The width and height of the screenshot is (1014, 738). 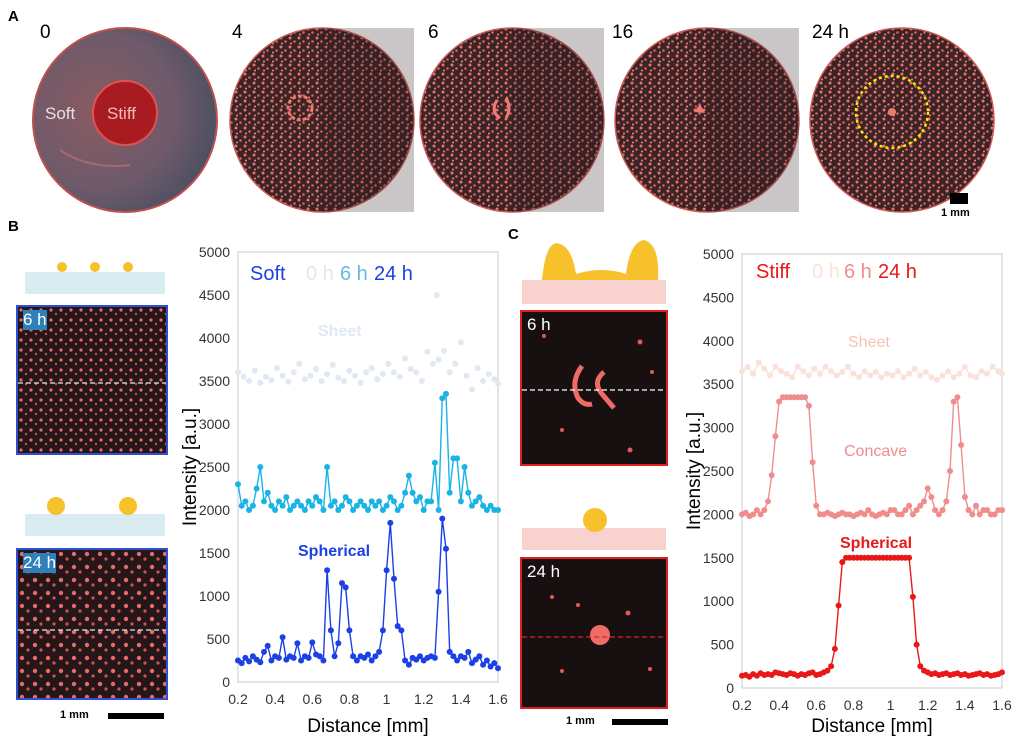 I want to click on chart-b-ylabel: Intensity [a.u.], so click(x=190, y=467).